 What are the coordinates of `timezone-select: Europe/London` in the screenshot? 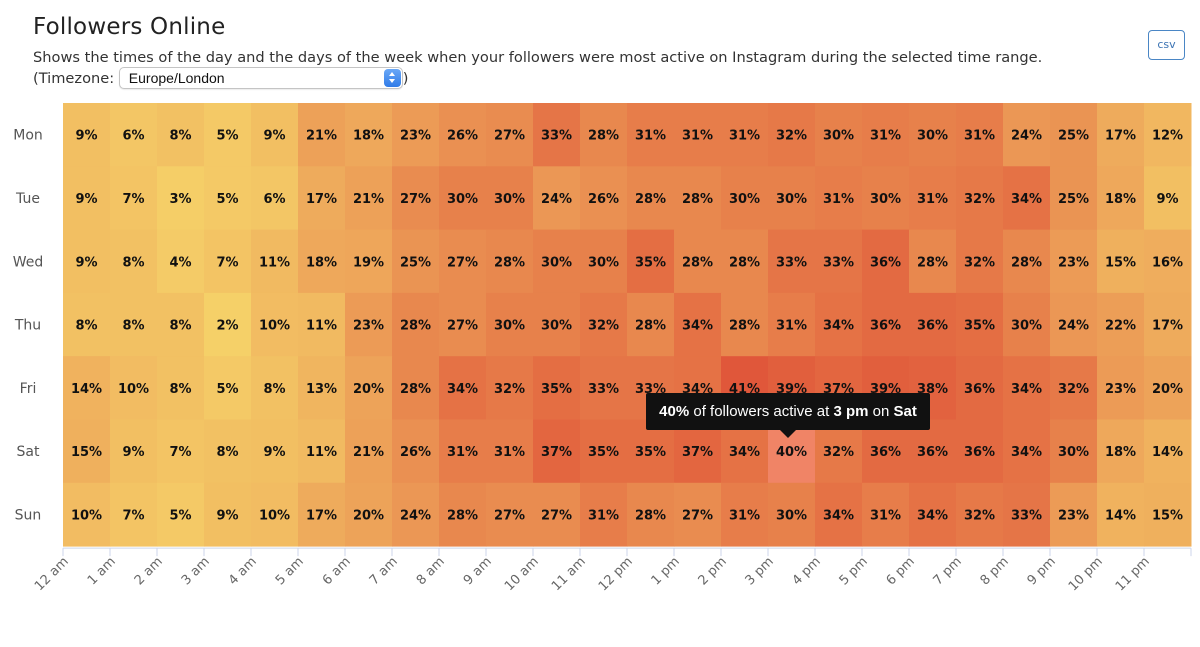 It's located at (260, 77).